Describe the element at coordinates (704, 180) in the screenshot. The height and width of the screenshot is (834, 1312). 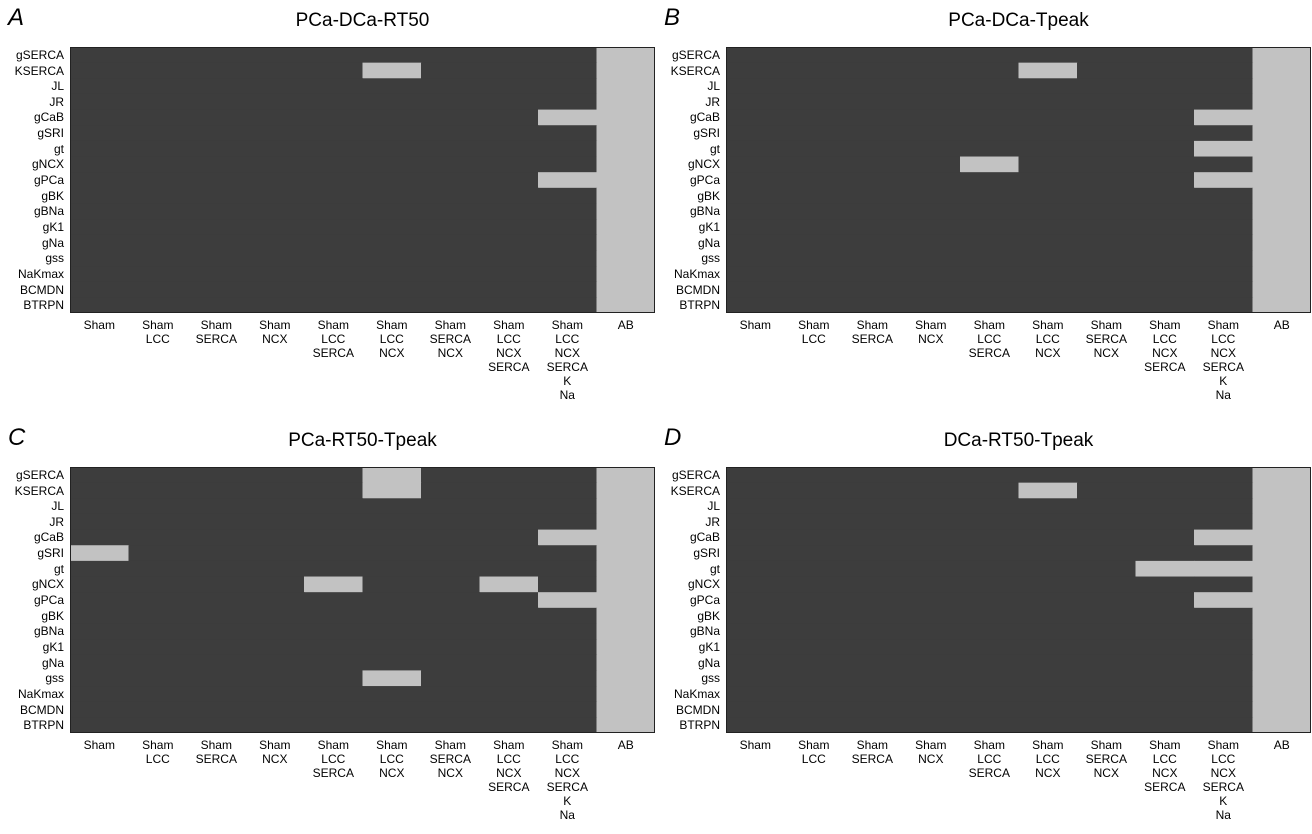
I see `row-label: gPCa` at that location.